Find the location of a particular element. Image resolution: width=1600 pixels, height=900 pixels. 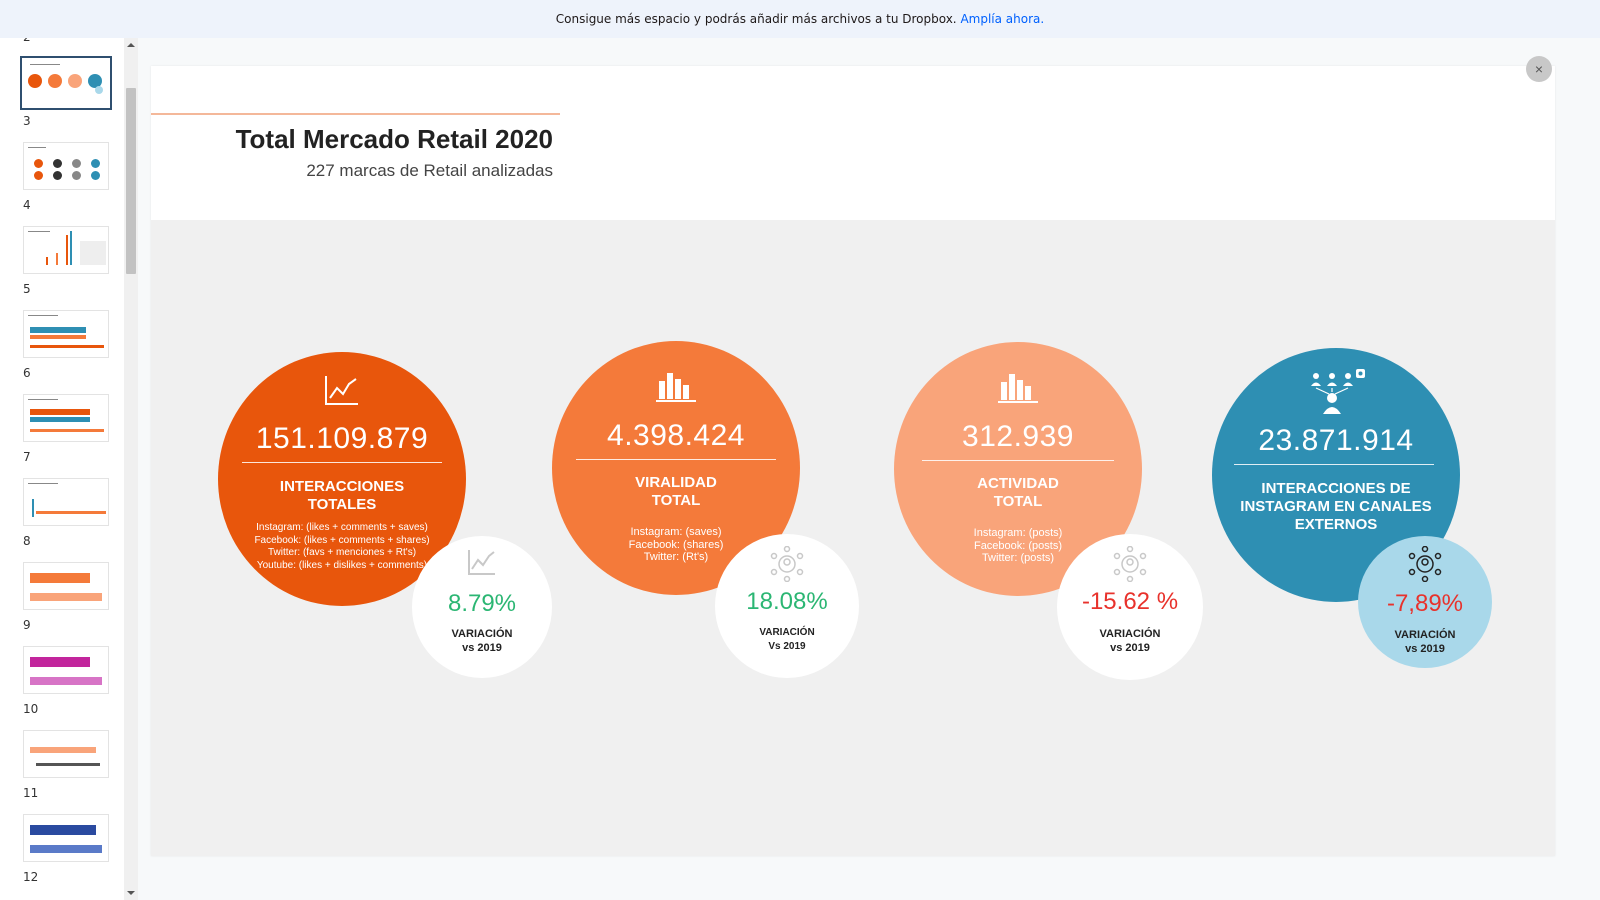

page-thumbnail-sidebar: 2 3 4 5 6 is located at coordinates (69, 469).